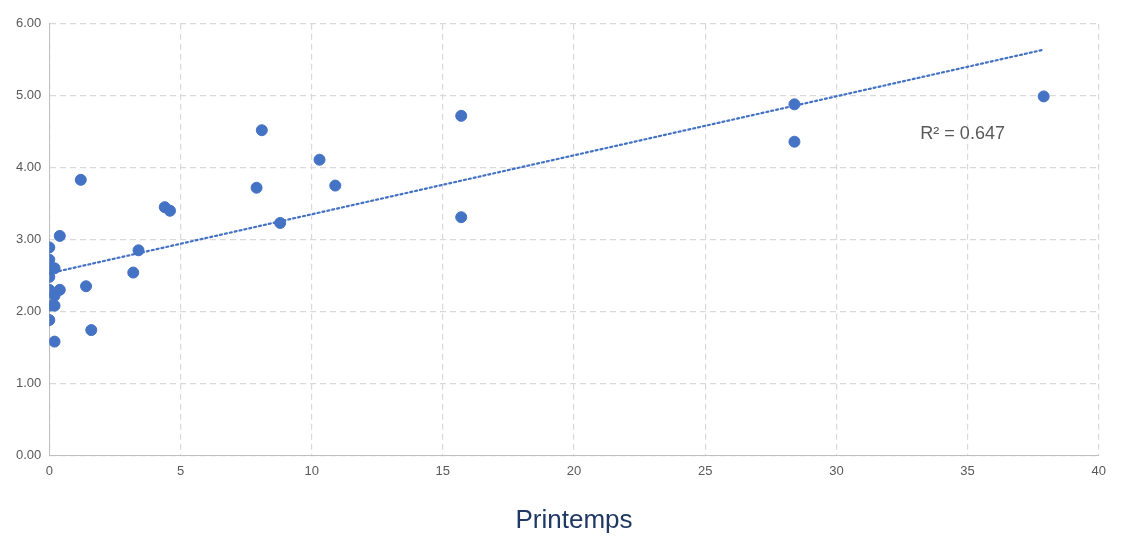 The width and height of the screenshot is (1122, 548). I want to click on y-tick-label: 6.00, so click(28, 23).